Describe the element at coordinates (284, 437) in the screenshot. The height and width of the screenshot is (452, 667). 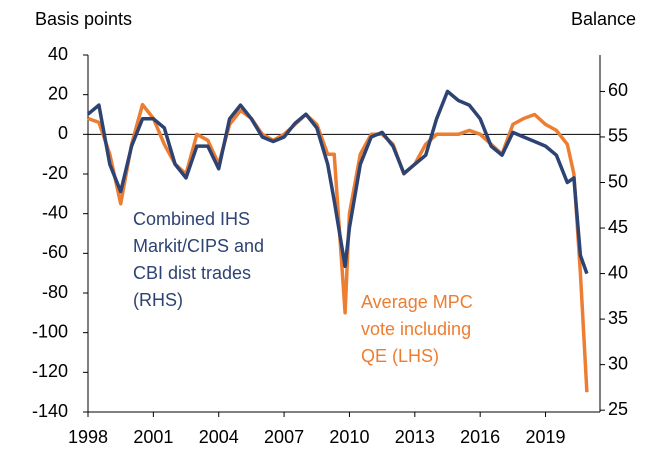
I see `x-tick-label: 2007` at that location.